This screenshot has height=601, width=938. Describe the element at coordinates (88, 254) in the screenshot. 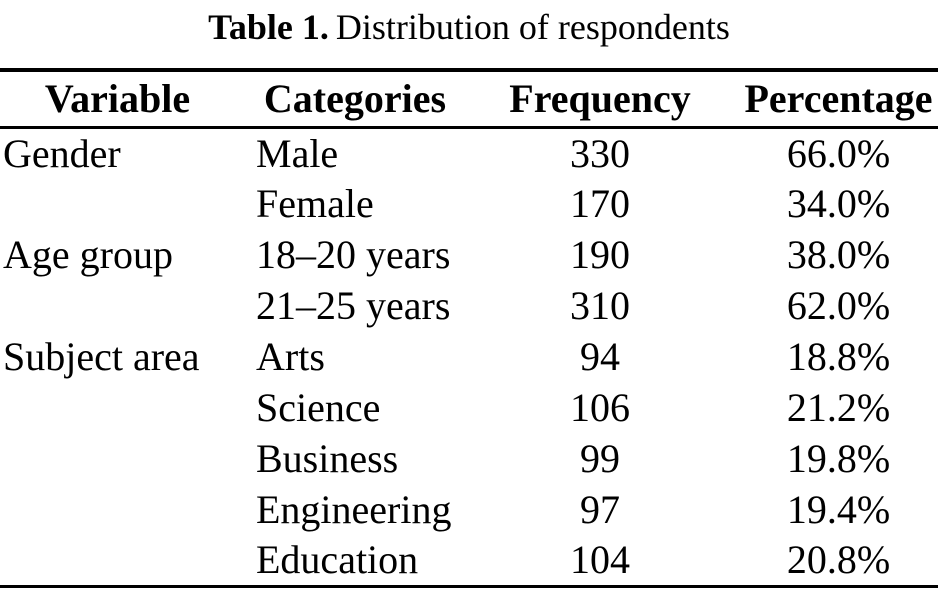

I see `variable-cell: Age group` at that location.